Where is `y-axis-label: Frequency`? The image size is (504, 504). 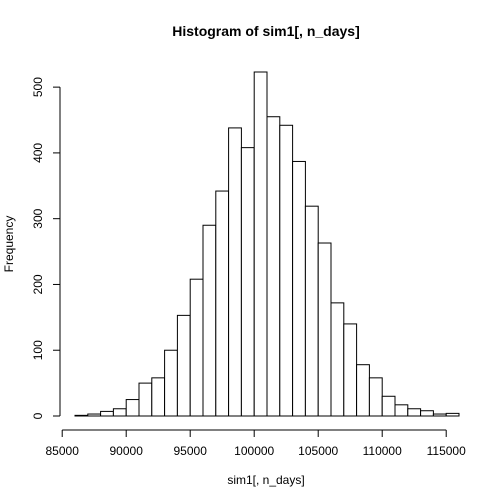
y-axis-label: Frequency is located at coordinates (9, 244).